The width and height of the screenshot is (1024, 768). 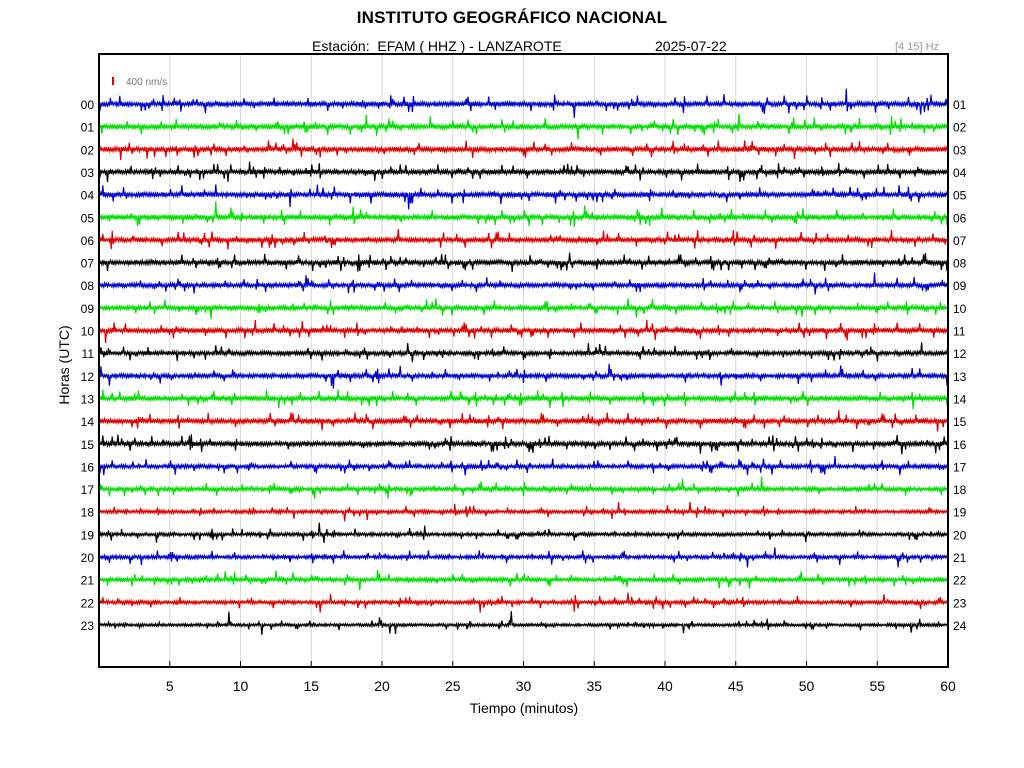 I want to click on hour-label-right: 10, so click(x=960, y=309).